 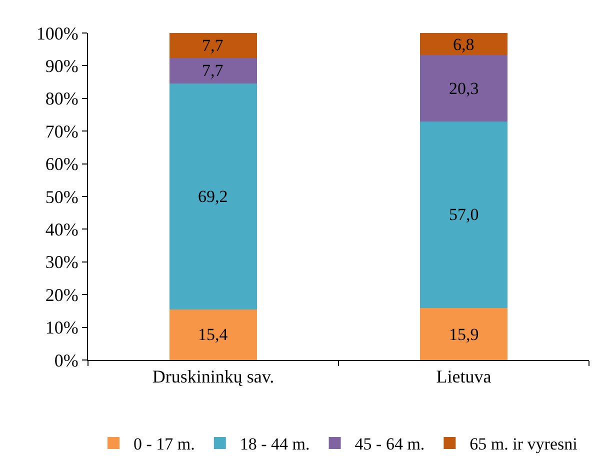 What do you see at coordinates (61, 66) in the screenshot?
I see `y-tick-label: 90%` at bounding box center [61, 66].